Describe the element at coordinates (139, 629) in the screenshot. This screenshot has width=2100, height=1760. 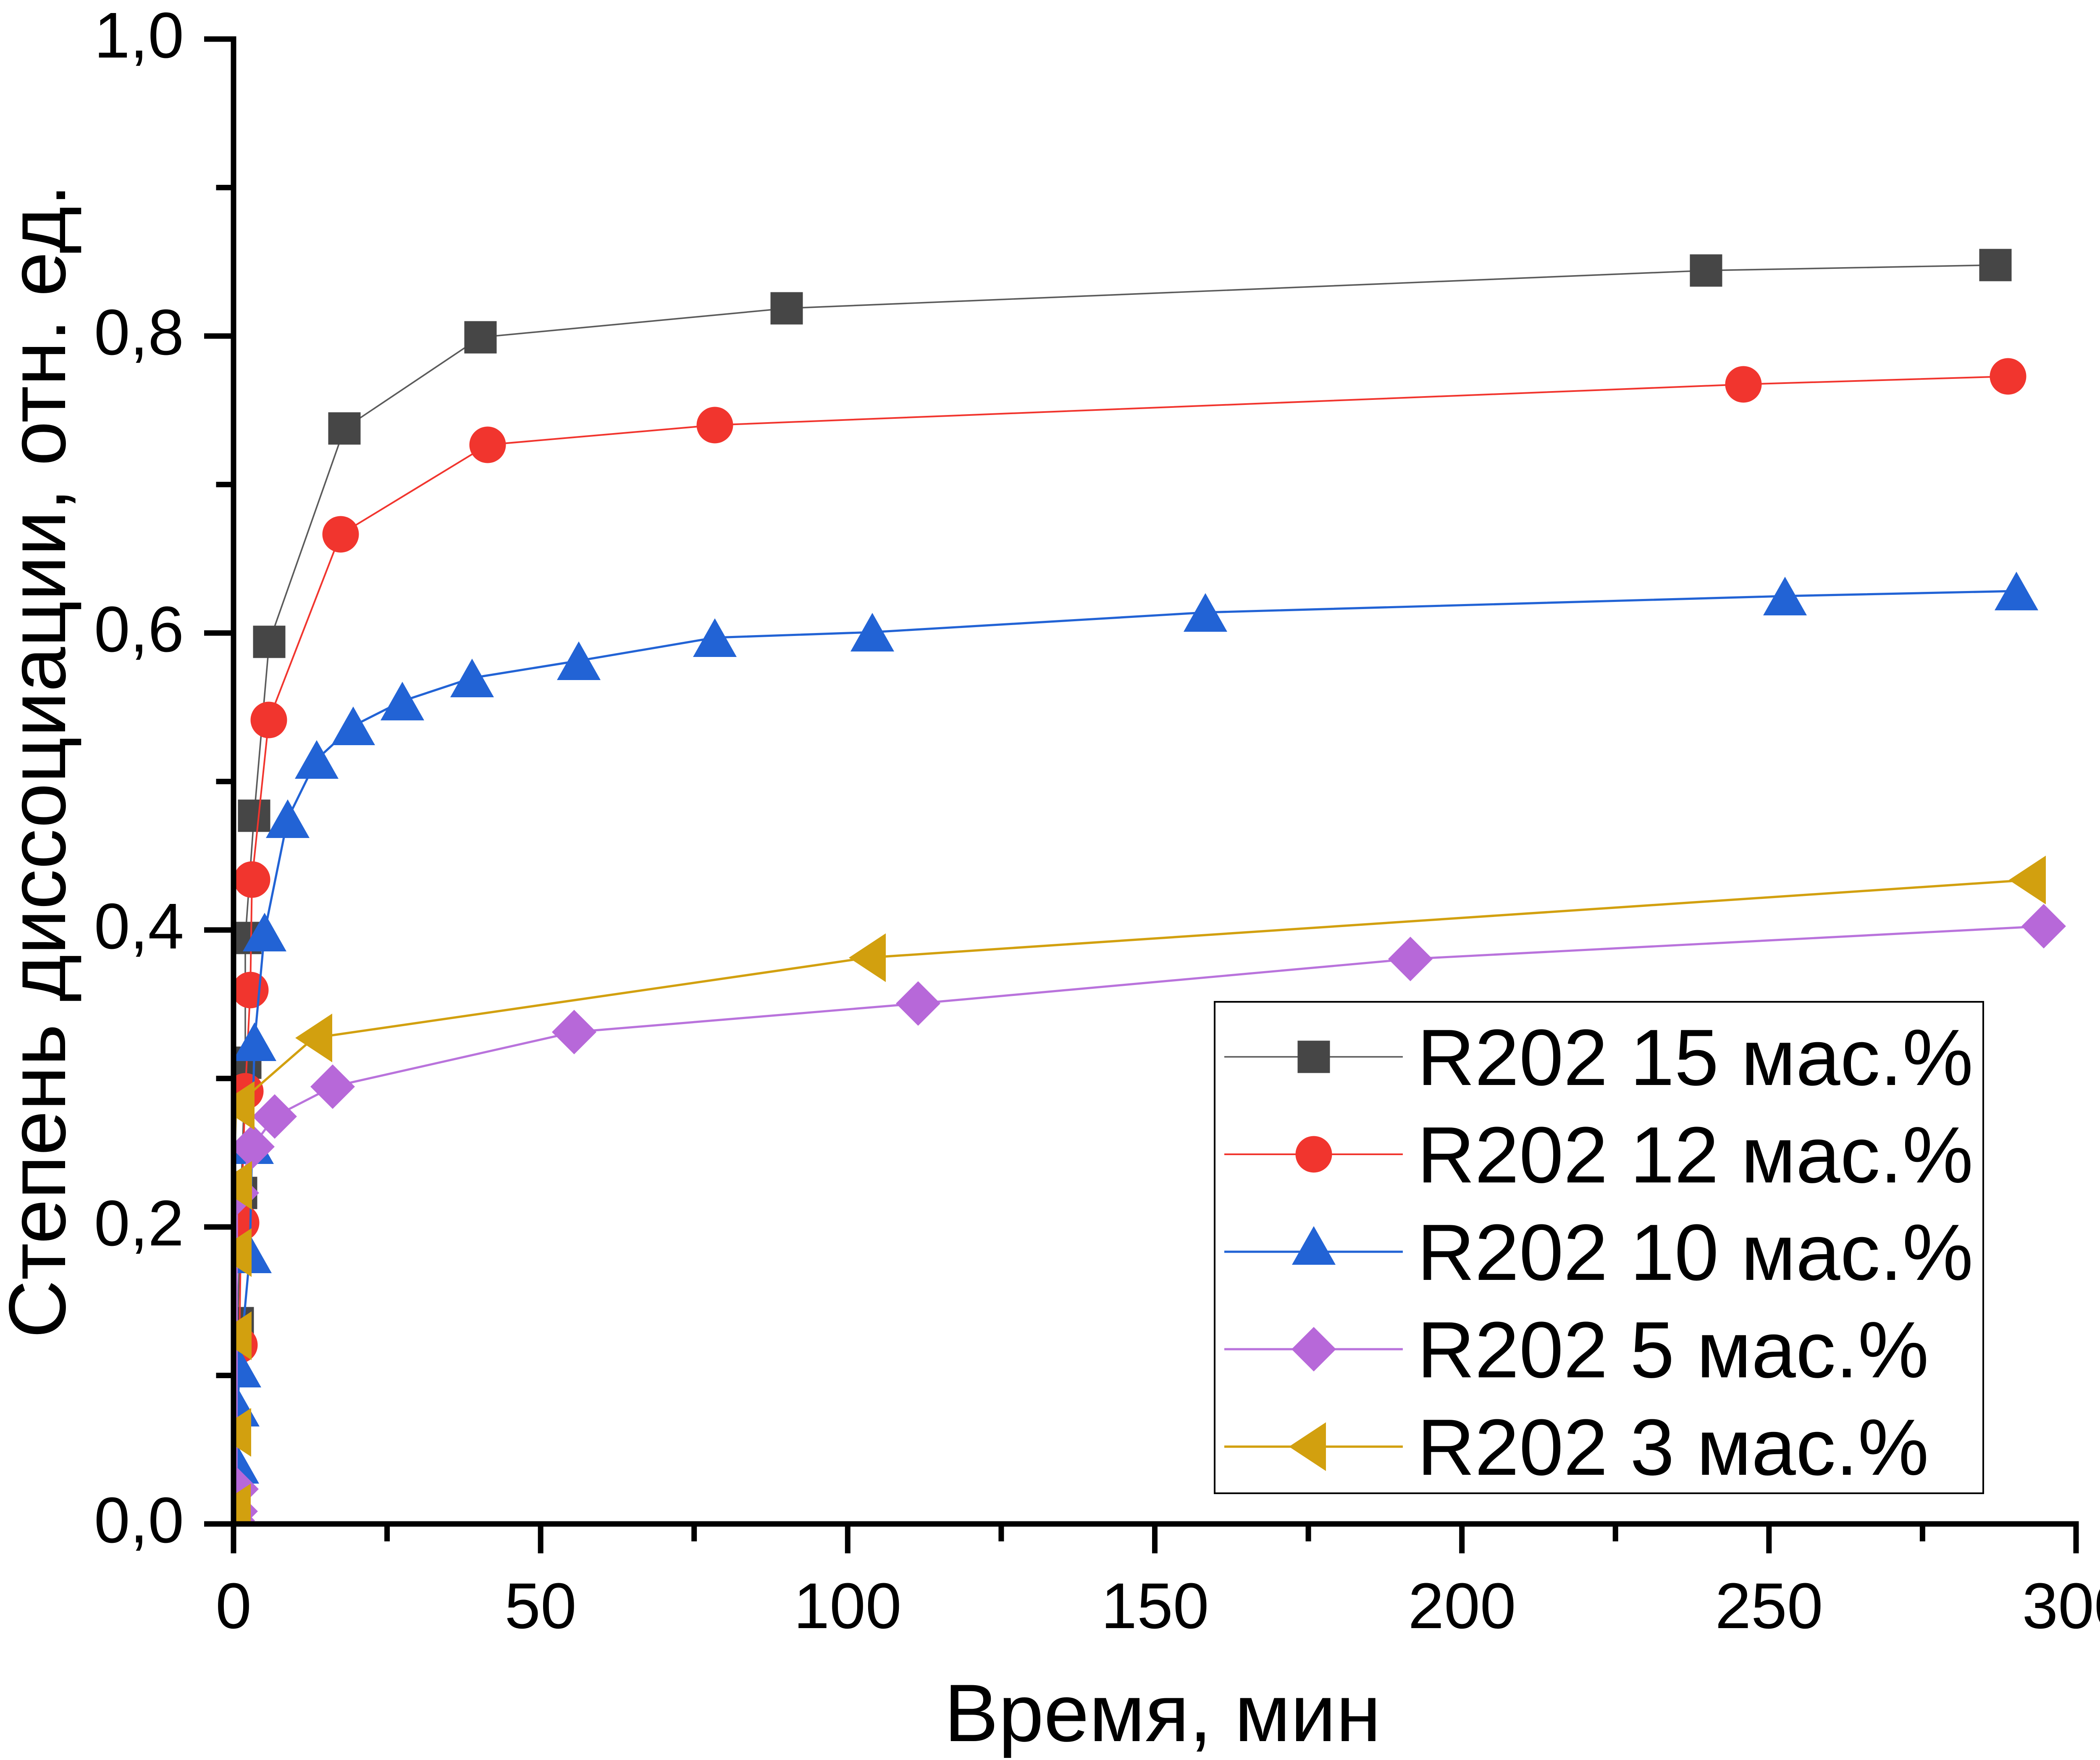
I see `svg-text: 0,6` at that location.